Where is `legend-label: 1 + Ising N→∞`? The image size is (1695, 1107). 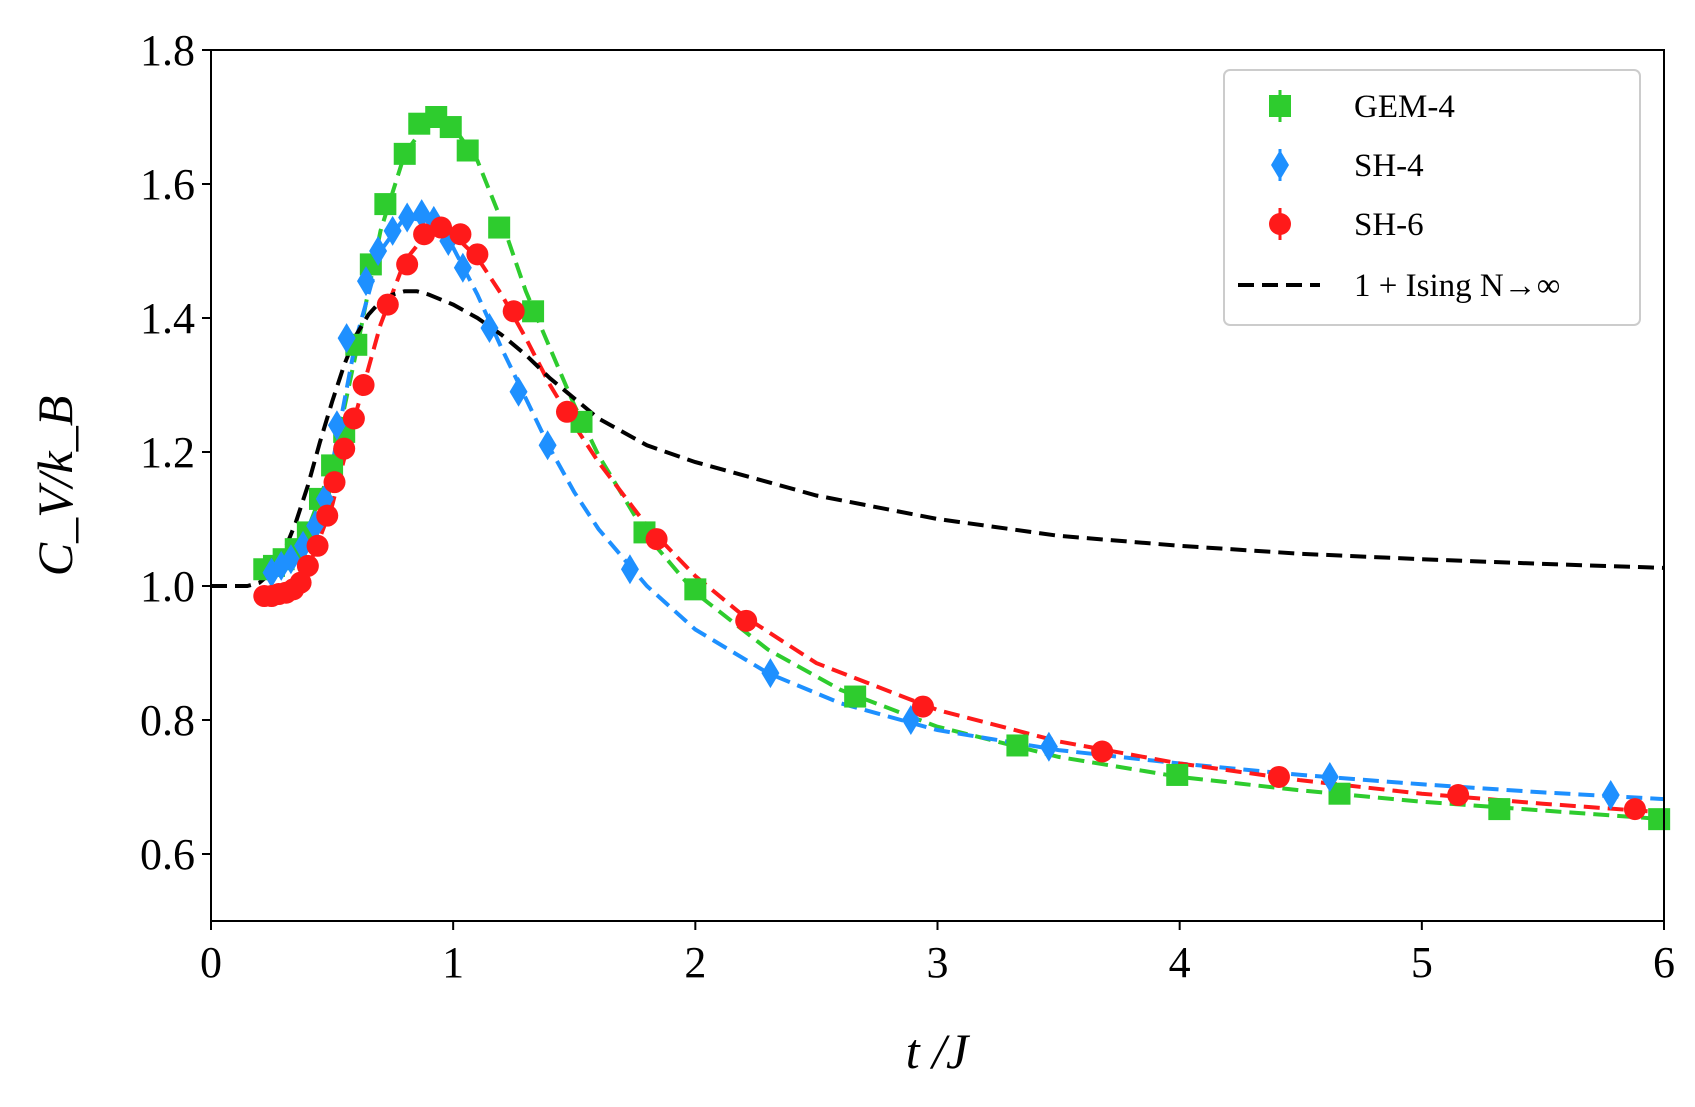
legend-label: 1 + Ising N→∞ is located at coordinates (1457, 286).